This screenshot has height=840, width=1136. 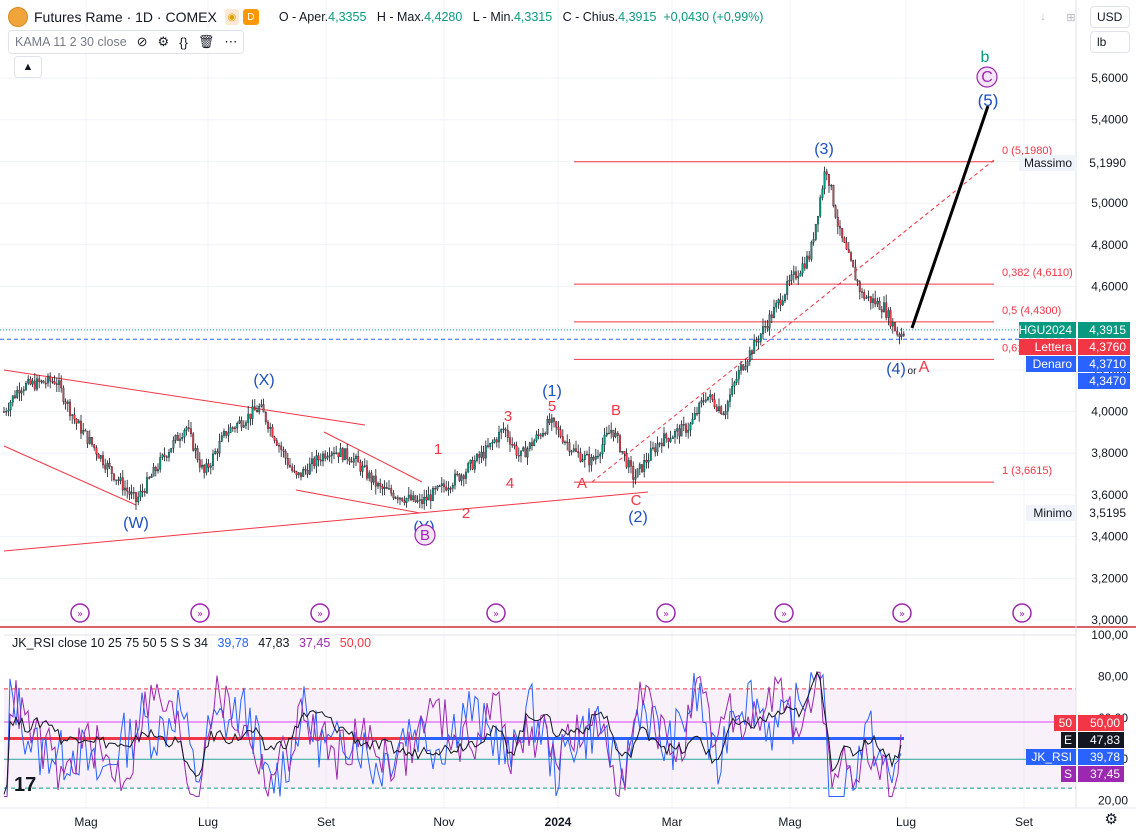 I want to click on trash-icon: 🗑, so click(x=206, y=41).